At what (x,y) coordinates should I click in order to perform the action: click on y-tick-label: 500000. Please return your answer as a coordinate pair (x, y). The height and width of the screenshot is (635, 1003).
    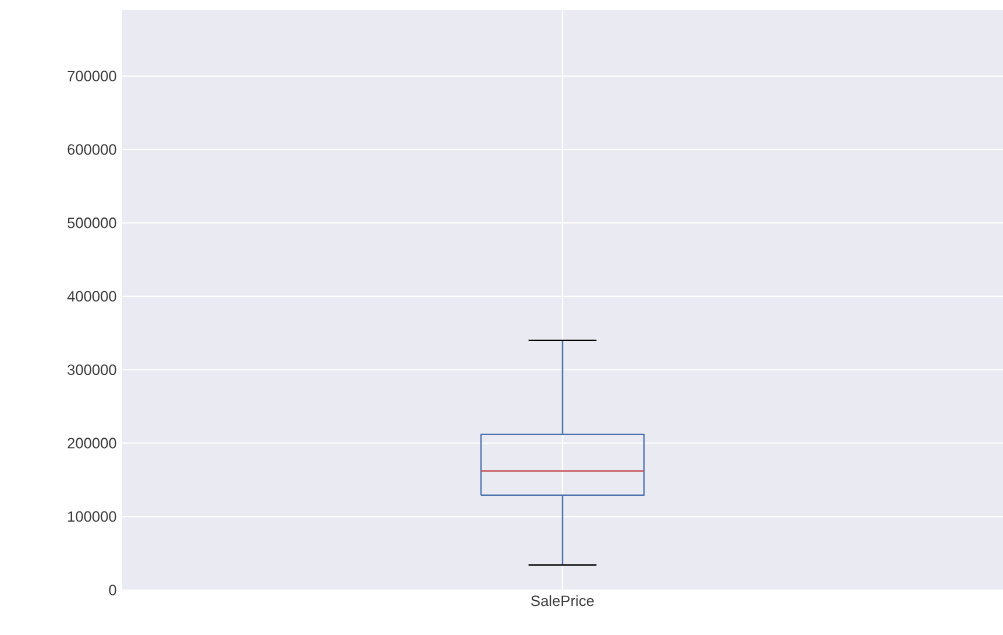
    Looking at the image, I should click on (92, 223).